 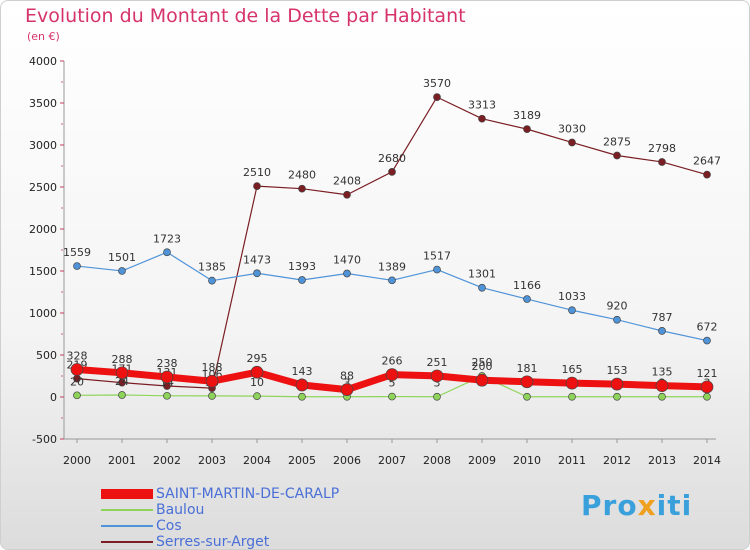 I want to click on x-tick-label: 2000, so click(x=77, y=460).